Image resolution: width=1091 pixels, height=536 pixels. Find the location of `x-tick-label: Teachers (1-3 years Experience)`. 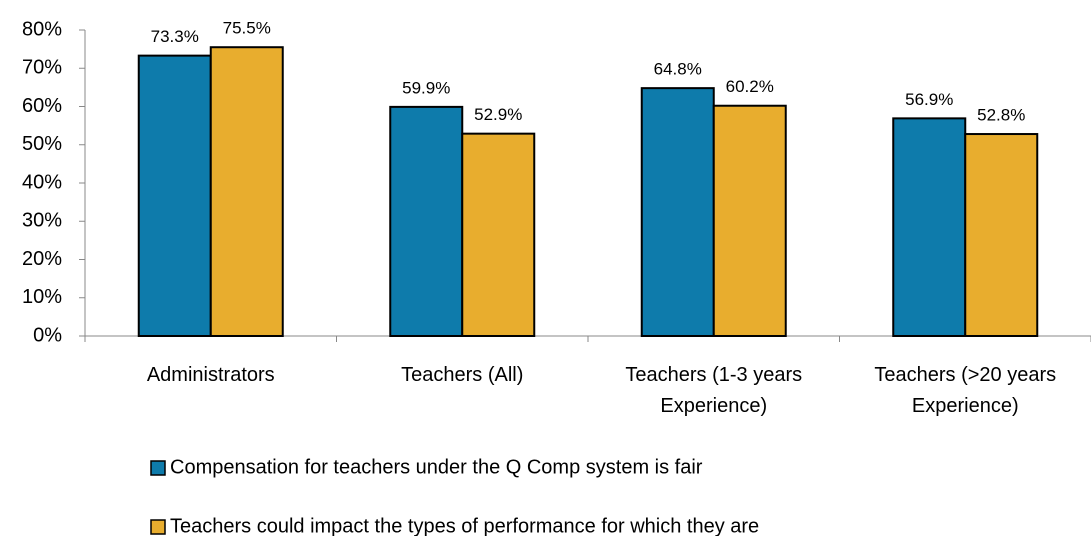

x-tick-label: Teachers (1-3 years Experience) is located at coordinates (714, 390).